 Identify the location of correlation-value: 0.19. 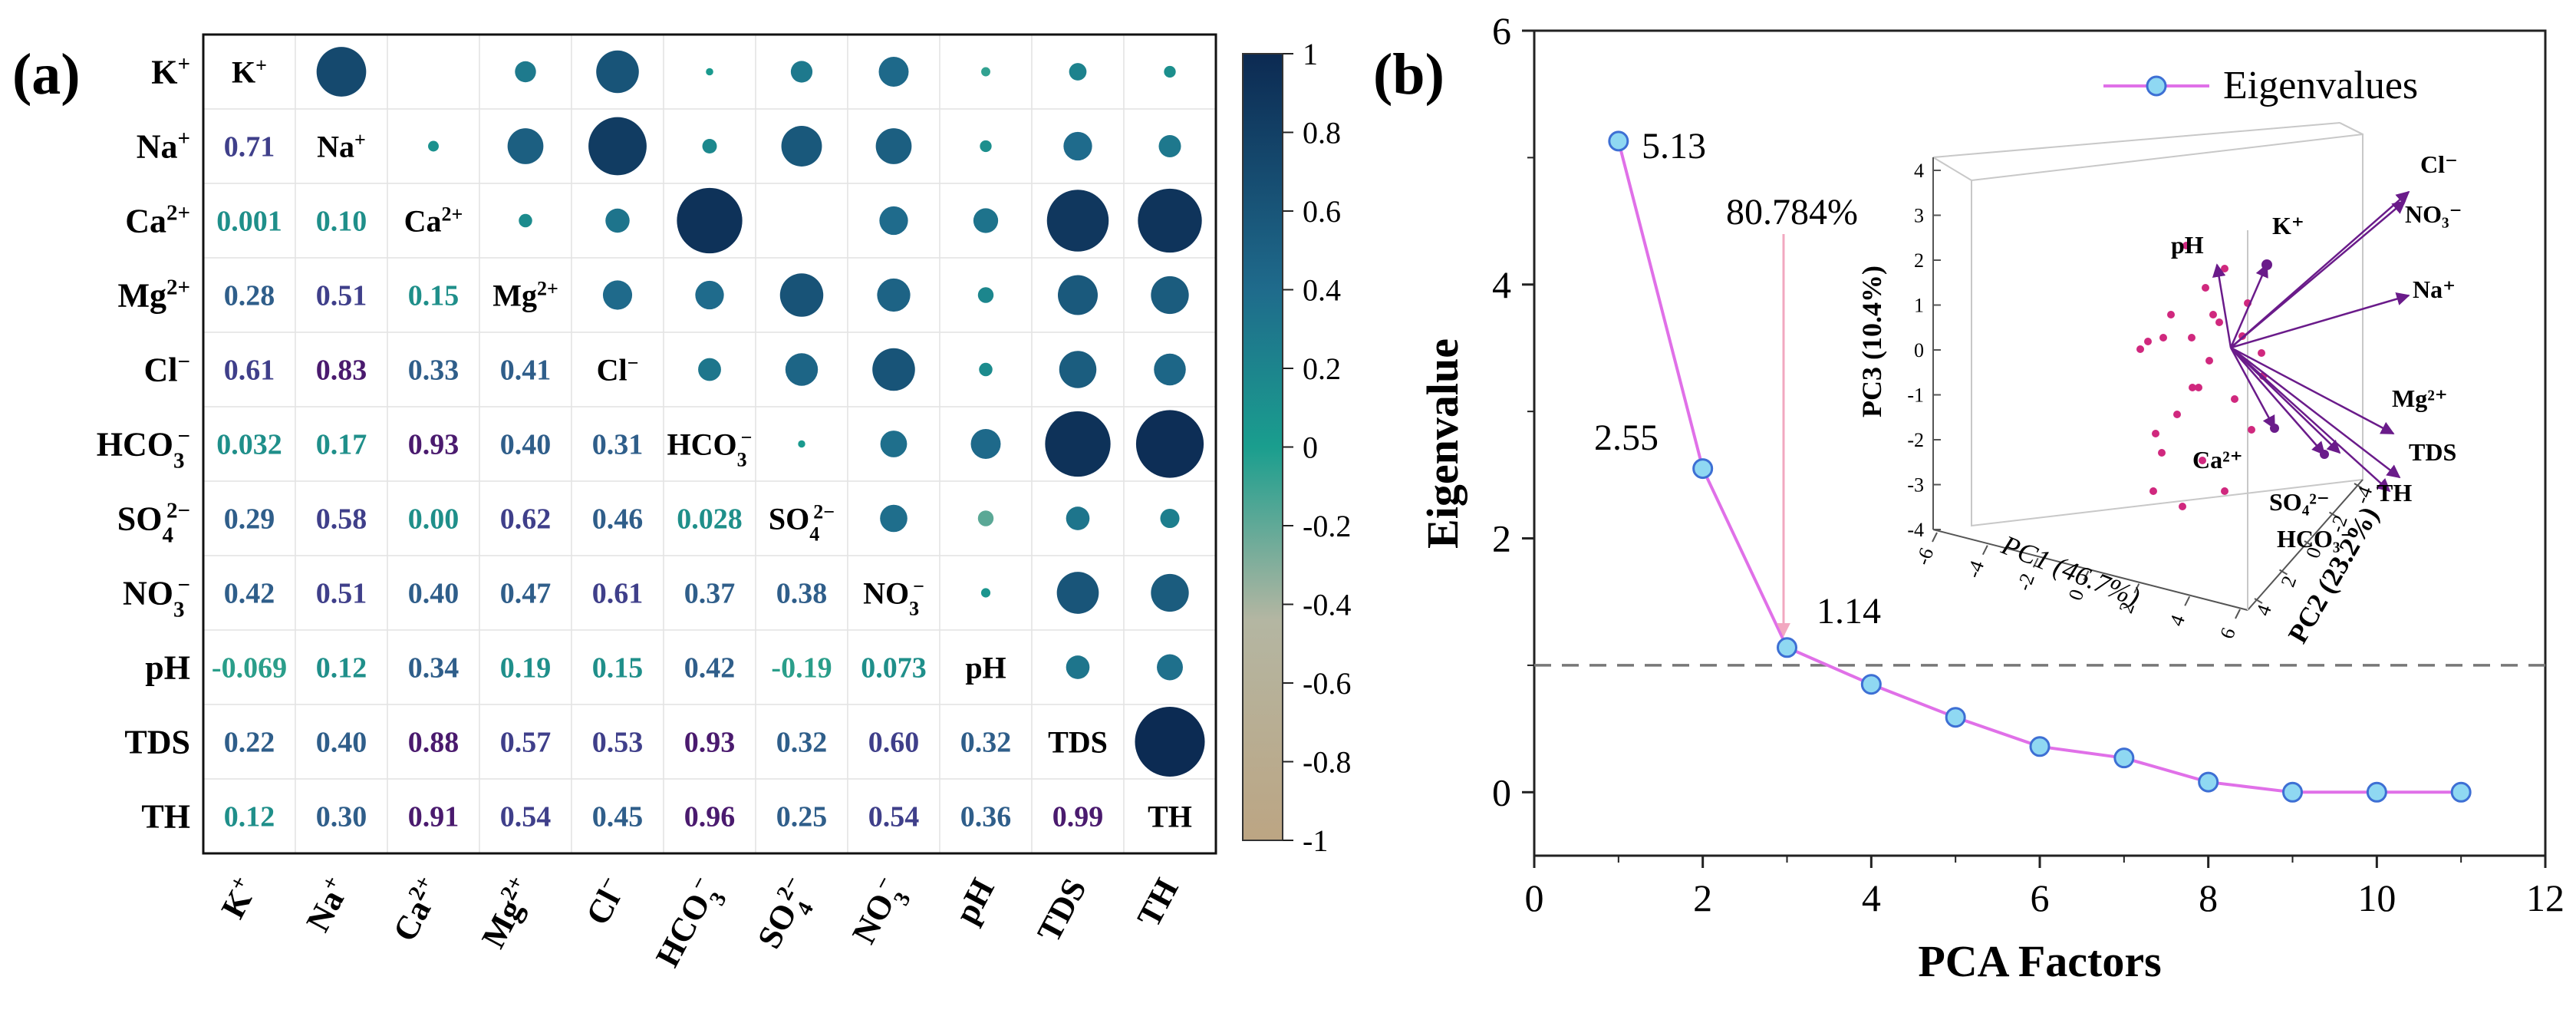
(526, 669).